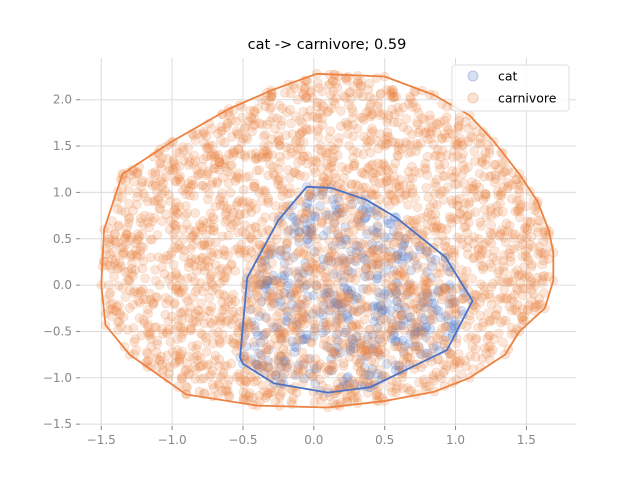  I want to click on y-tick-label-4: 0.5, so click(62, 239).